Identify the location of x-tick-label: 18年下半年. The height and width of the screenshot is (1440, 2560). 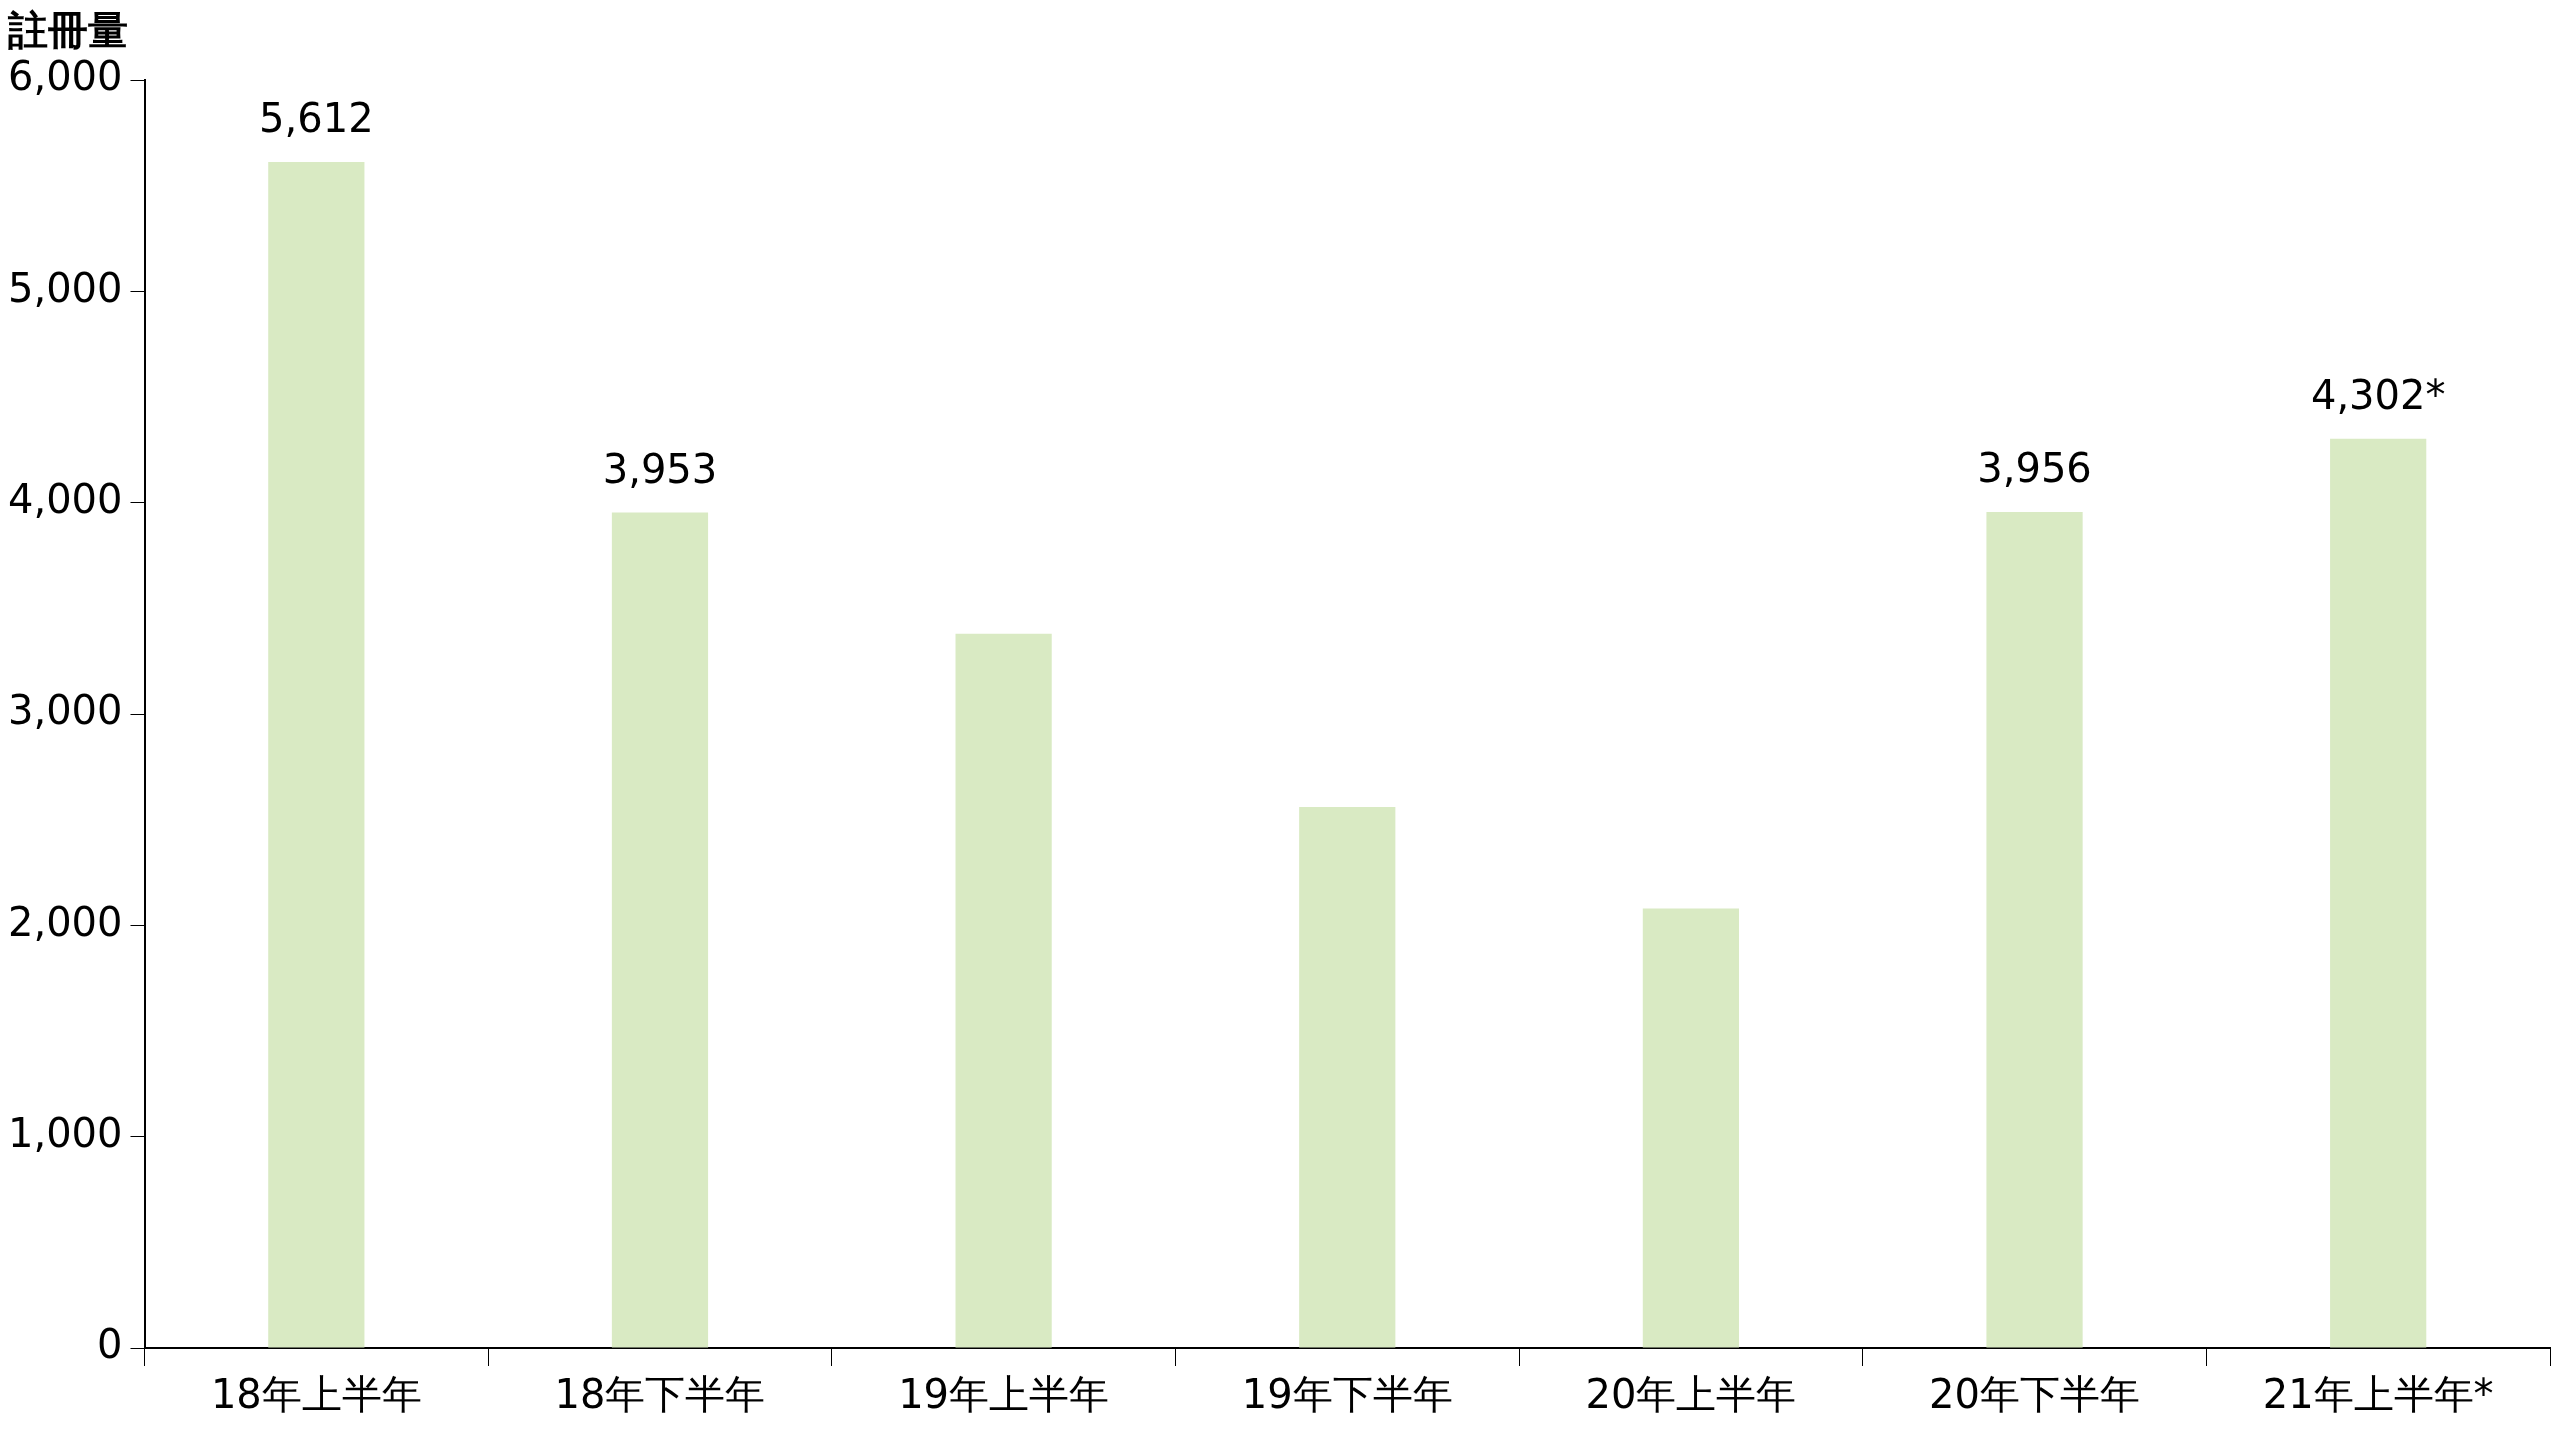
(660, 1394).